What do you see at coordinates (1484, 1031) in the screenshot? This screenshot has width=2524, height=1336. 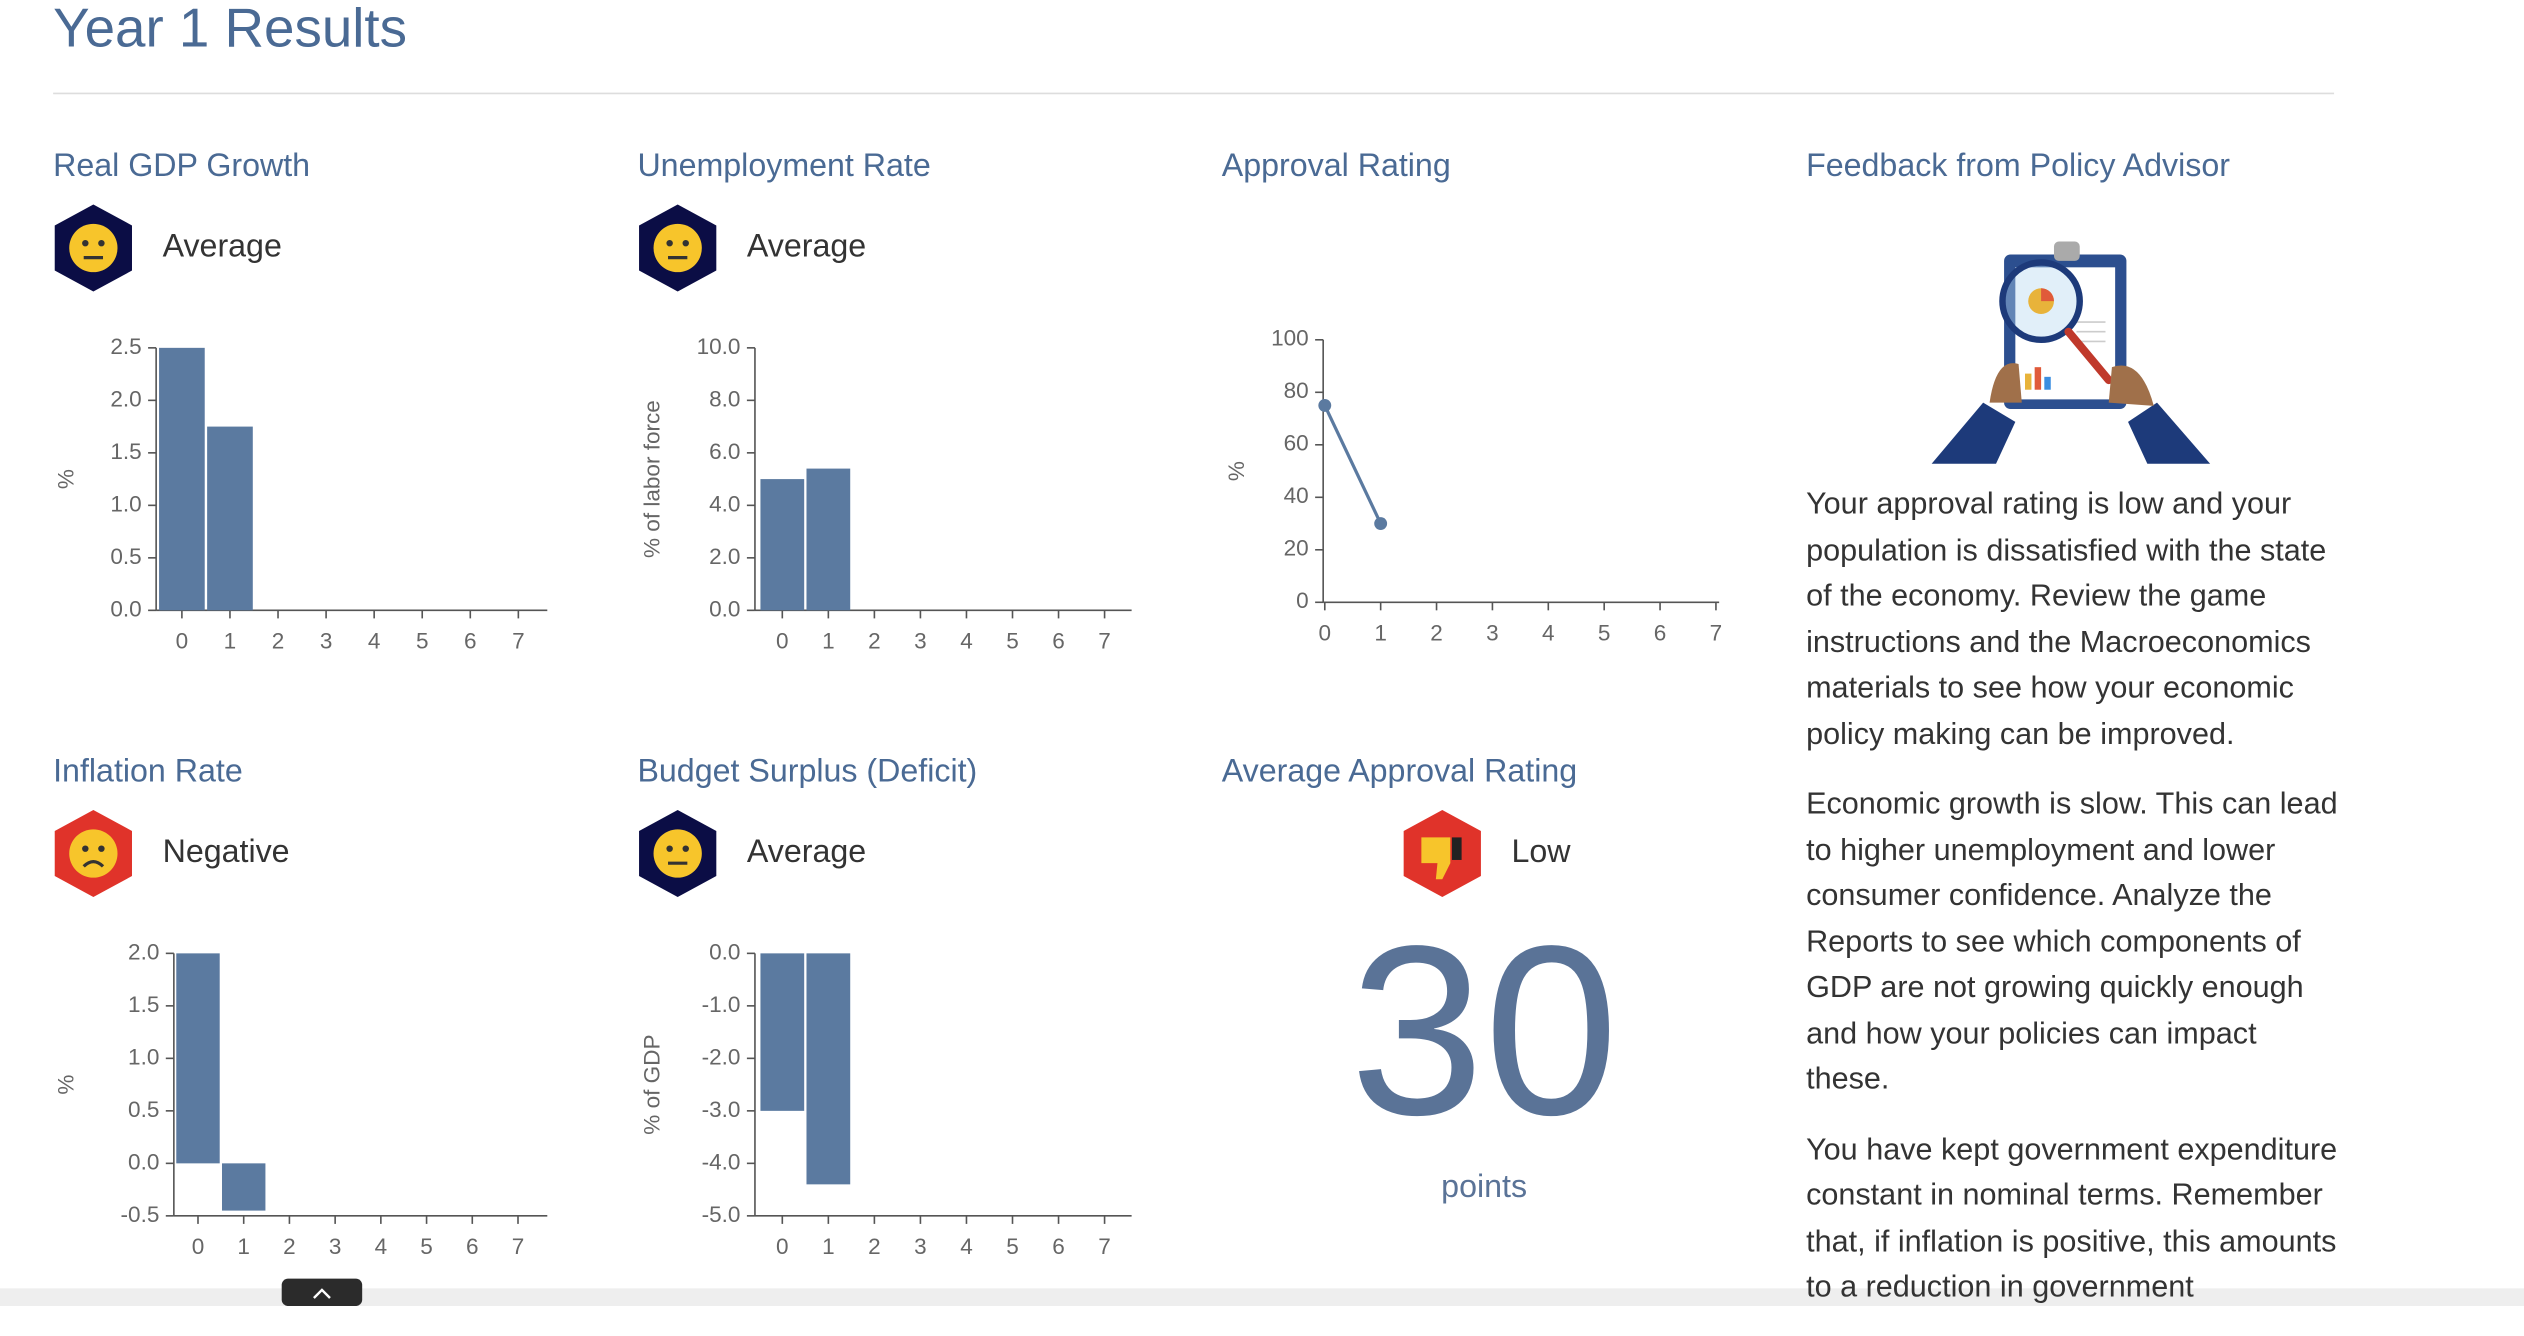 I see `average-score: 30` at bounding box center [1484, 1031].